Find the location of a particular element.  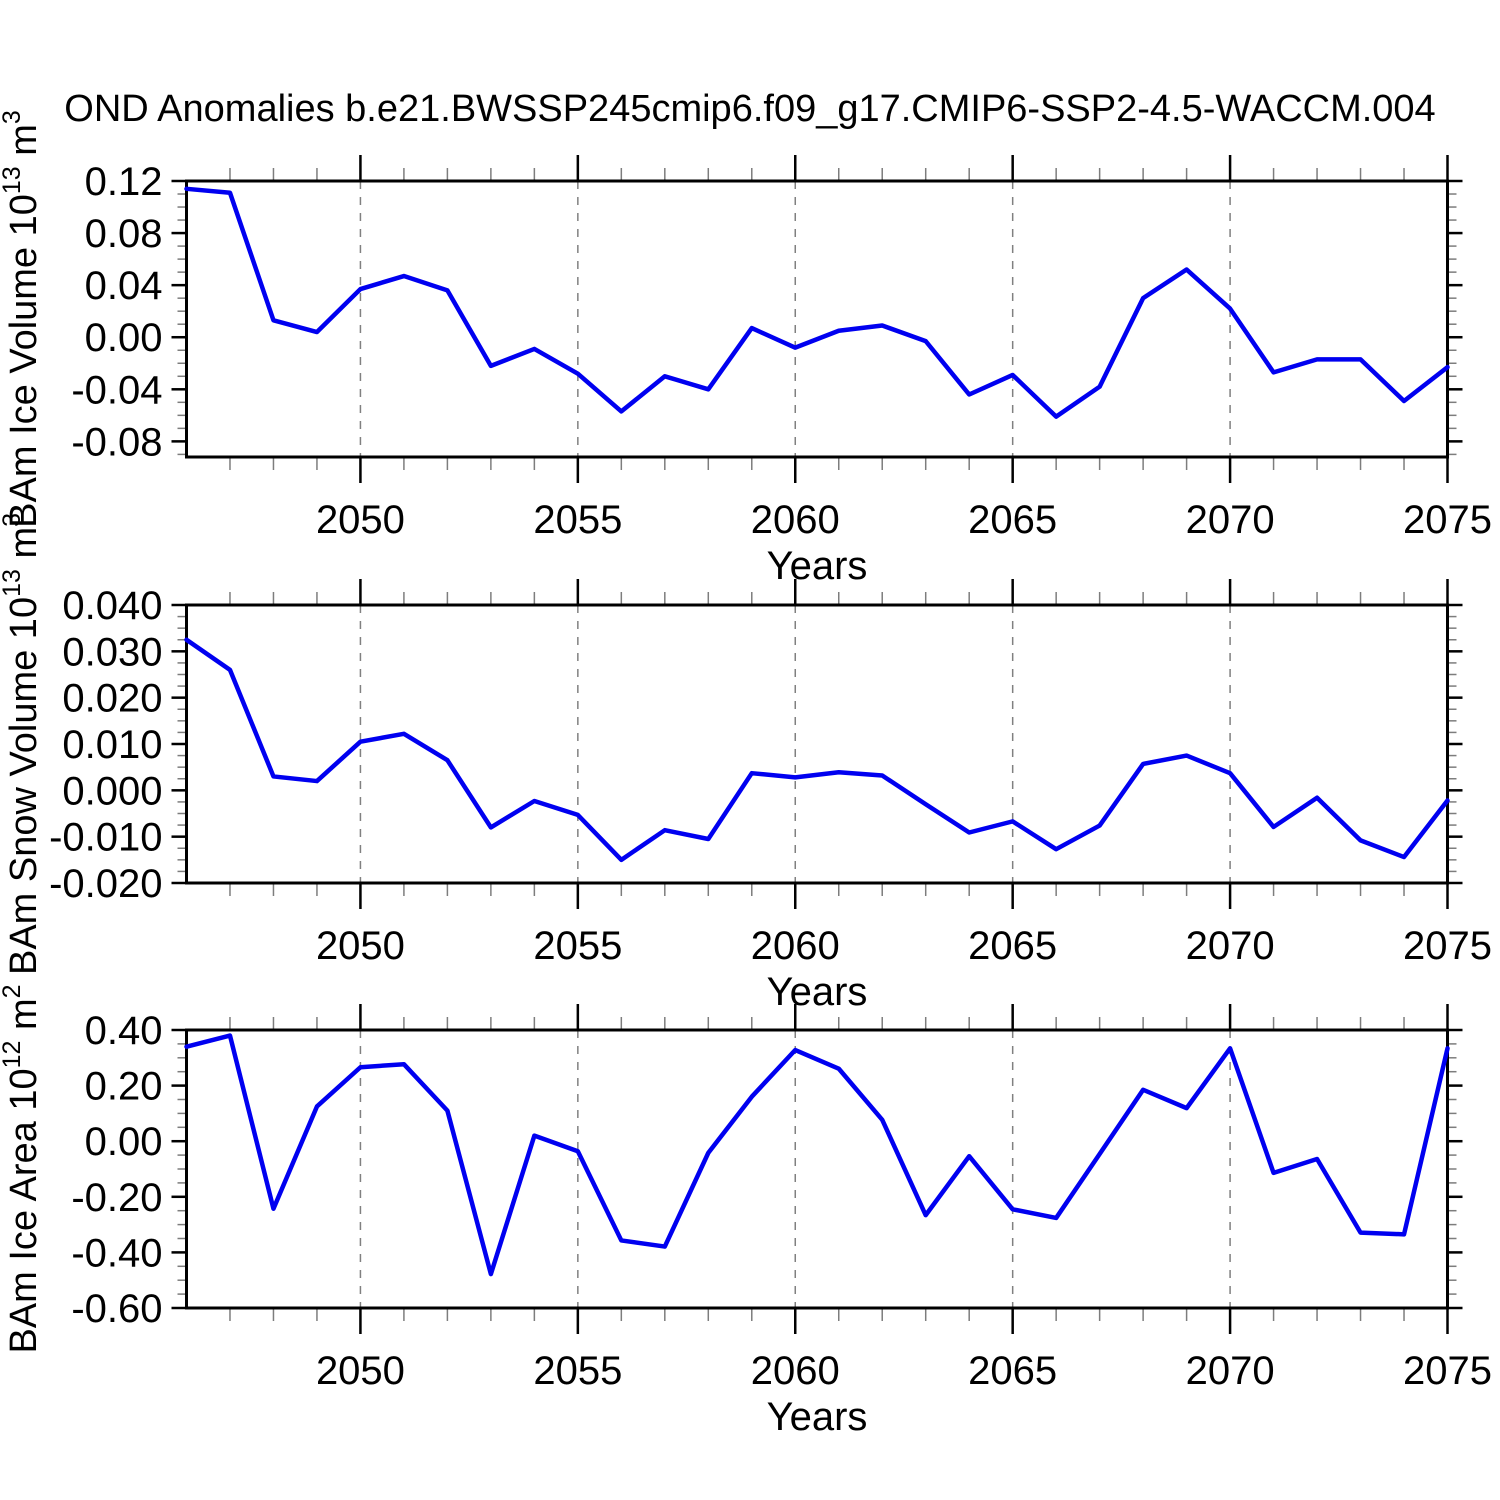

y-tick-label: -0.020 is located at coordinates (105, 884).